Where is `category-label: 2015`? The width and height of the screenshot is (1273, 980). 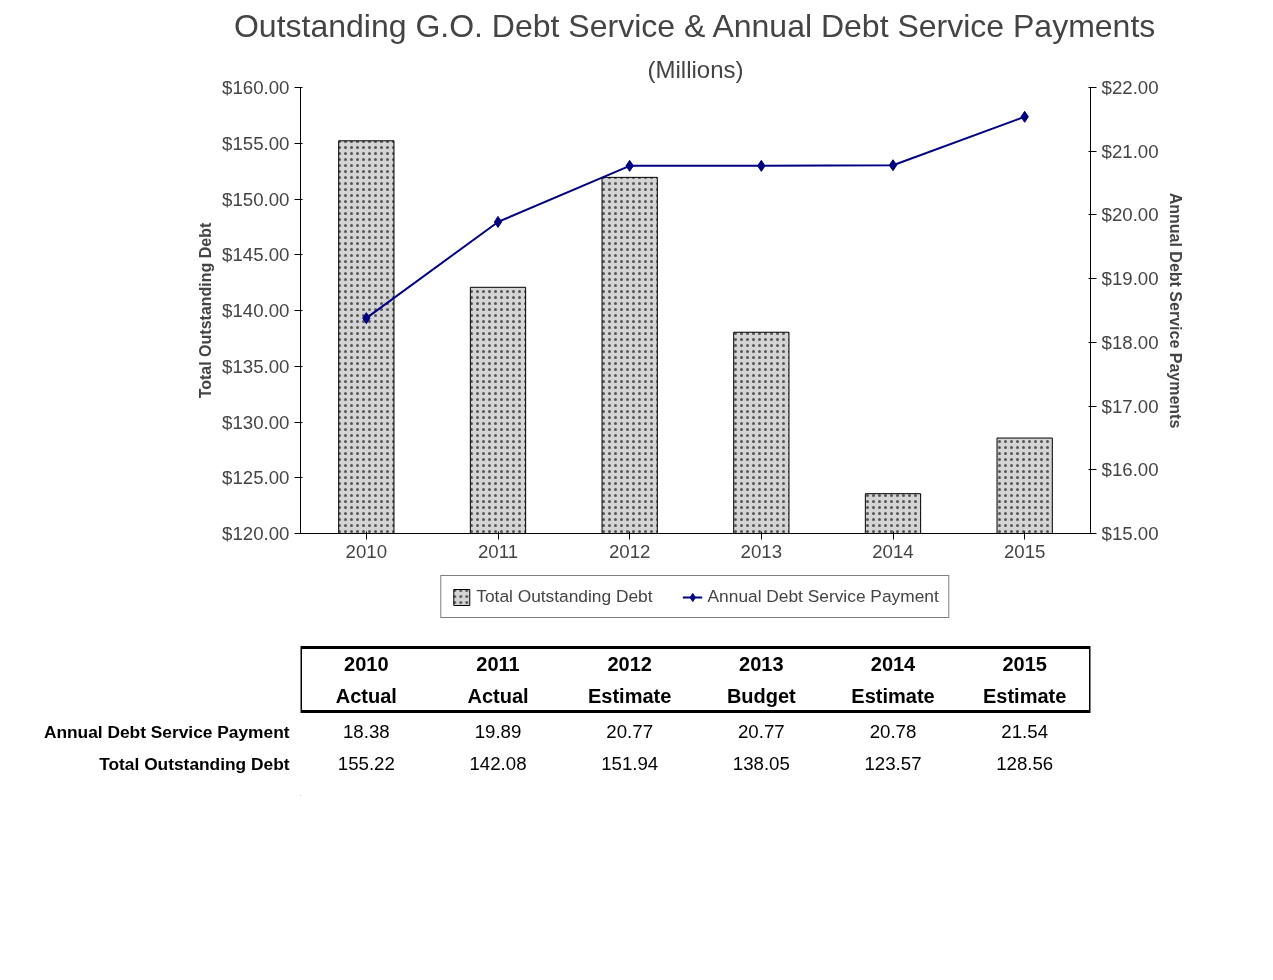 category-label: 2015 is located at coordinates (1024, 663).